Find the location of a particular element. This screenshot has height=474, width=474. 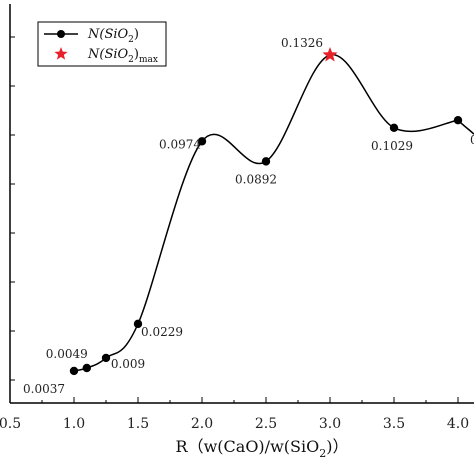

data-label: 0 is located at coordinates (472, 140).